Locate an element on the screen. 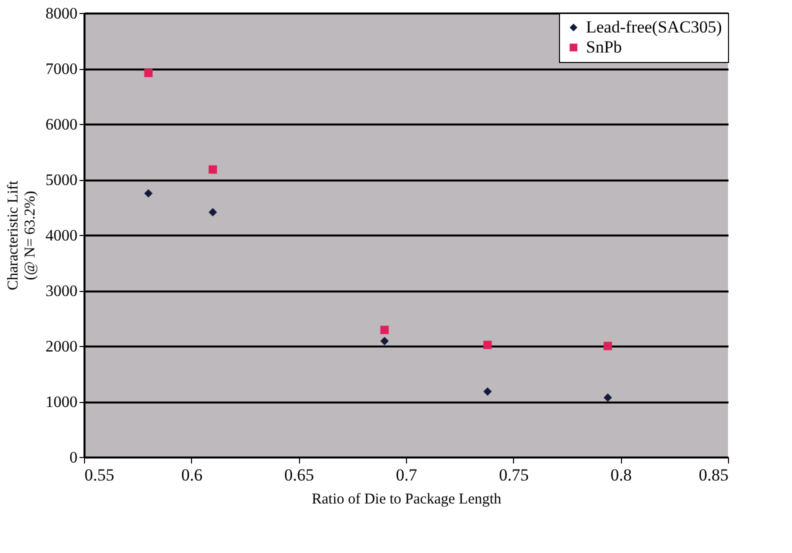  y-tick-label: 4000 is located at coordinates (62, 236).